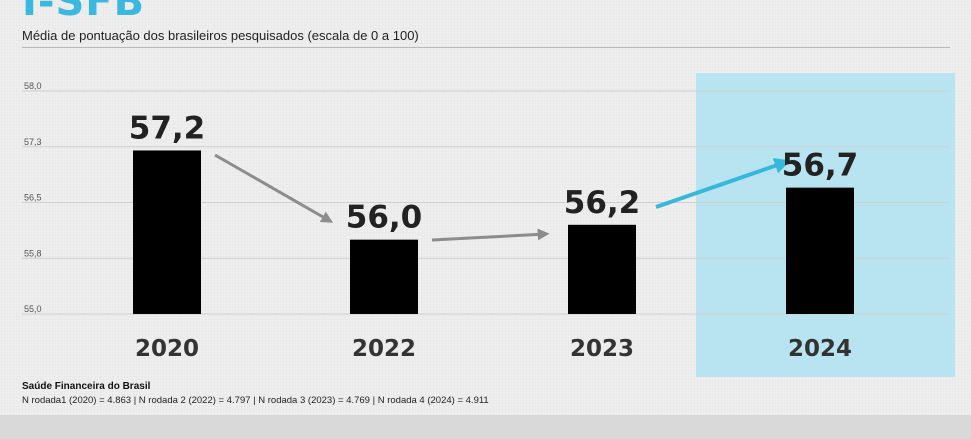  Describe the element at coordinates (820, 166) in the screenshot. I see `data-label-2024: 56,7` at that location.